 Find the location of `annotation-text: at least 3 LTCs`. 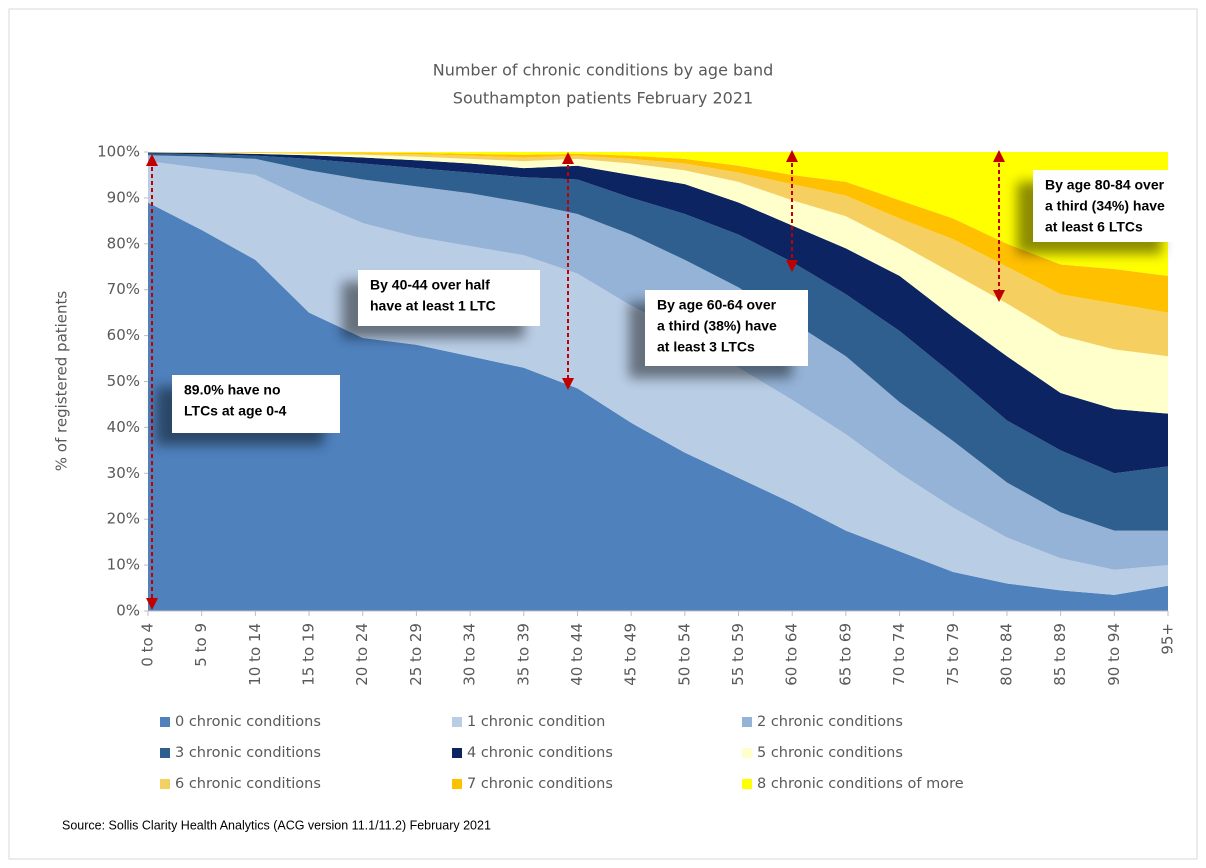

annotation-text: at least 3 LTCs is located at coordinates (706, 347).